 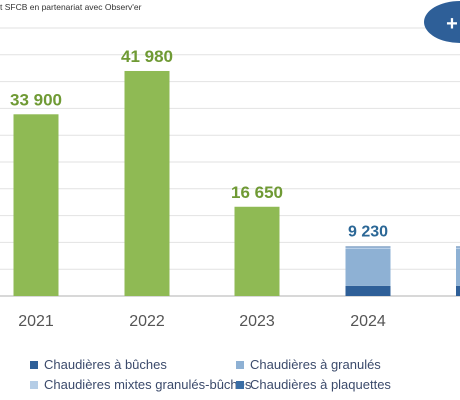 What do you see at coordinates (452, 24) in the screenshot?
I see `badge-text: +` at bounding box center [452, 24].